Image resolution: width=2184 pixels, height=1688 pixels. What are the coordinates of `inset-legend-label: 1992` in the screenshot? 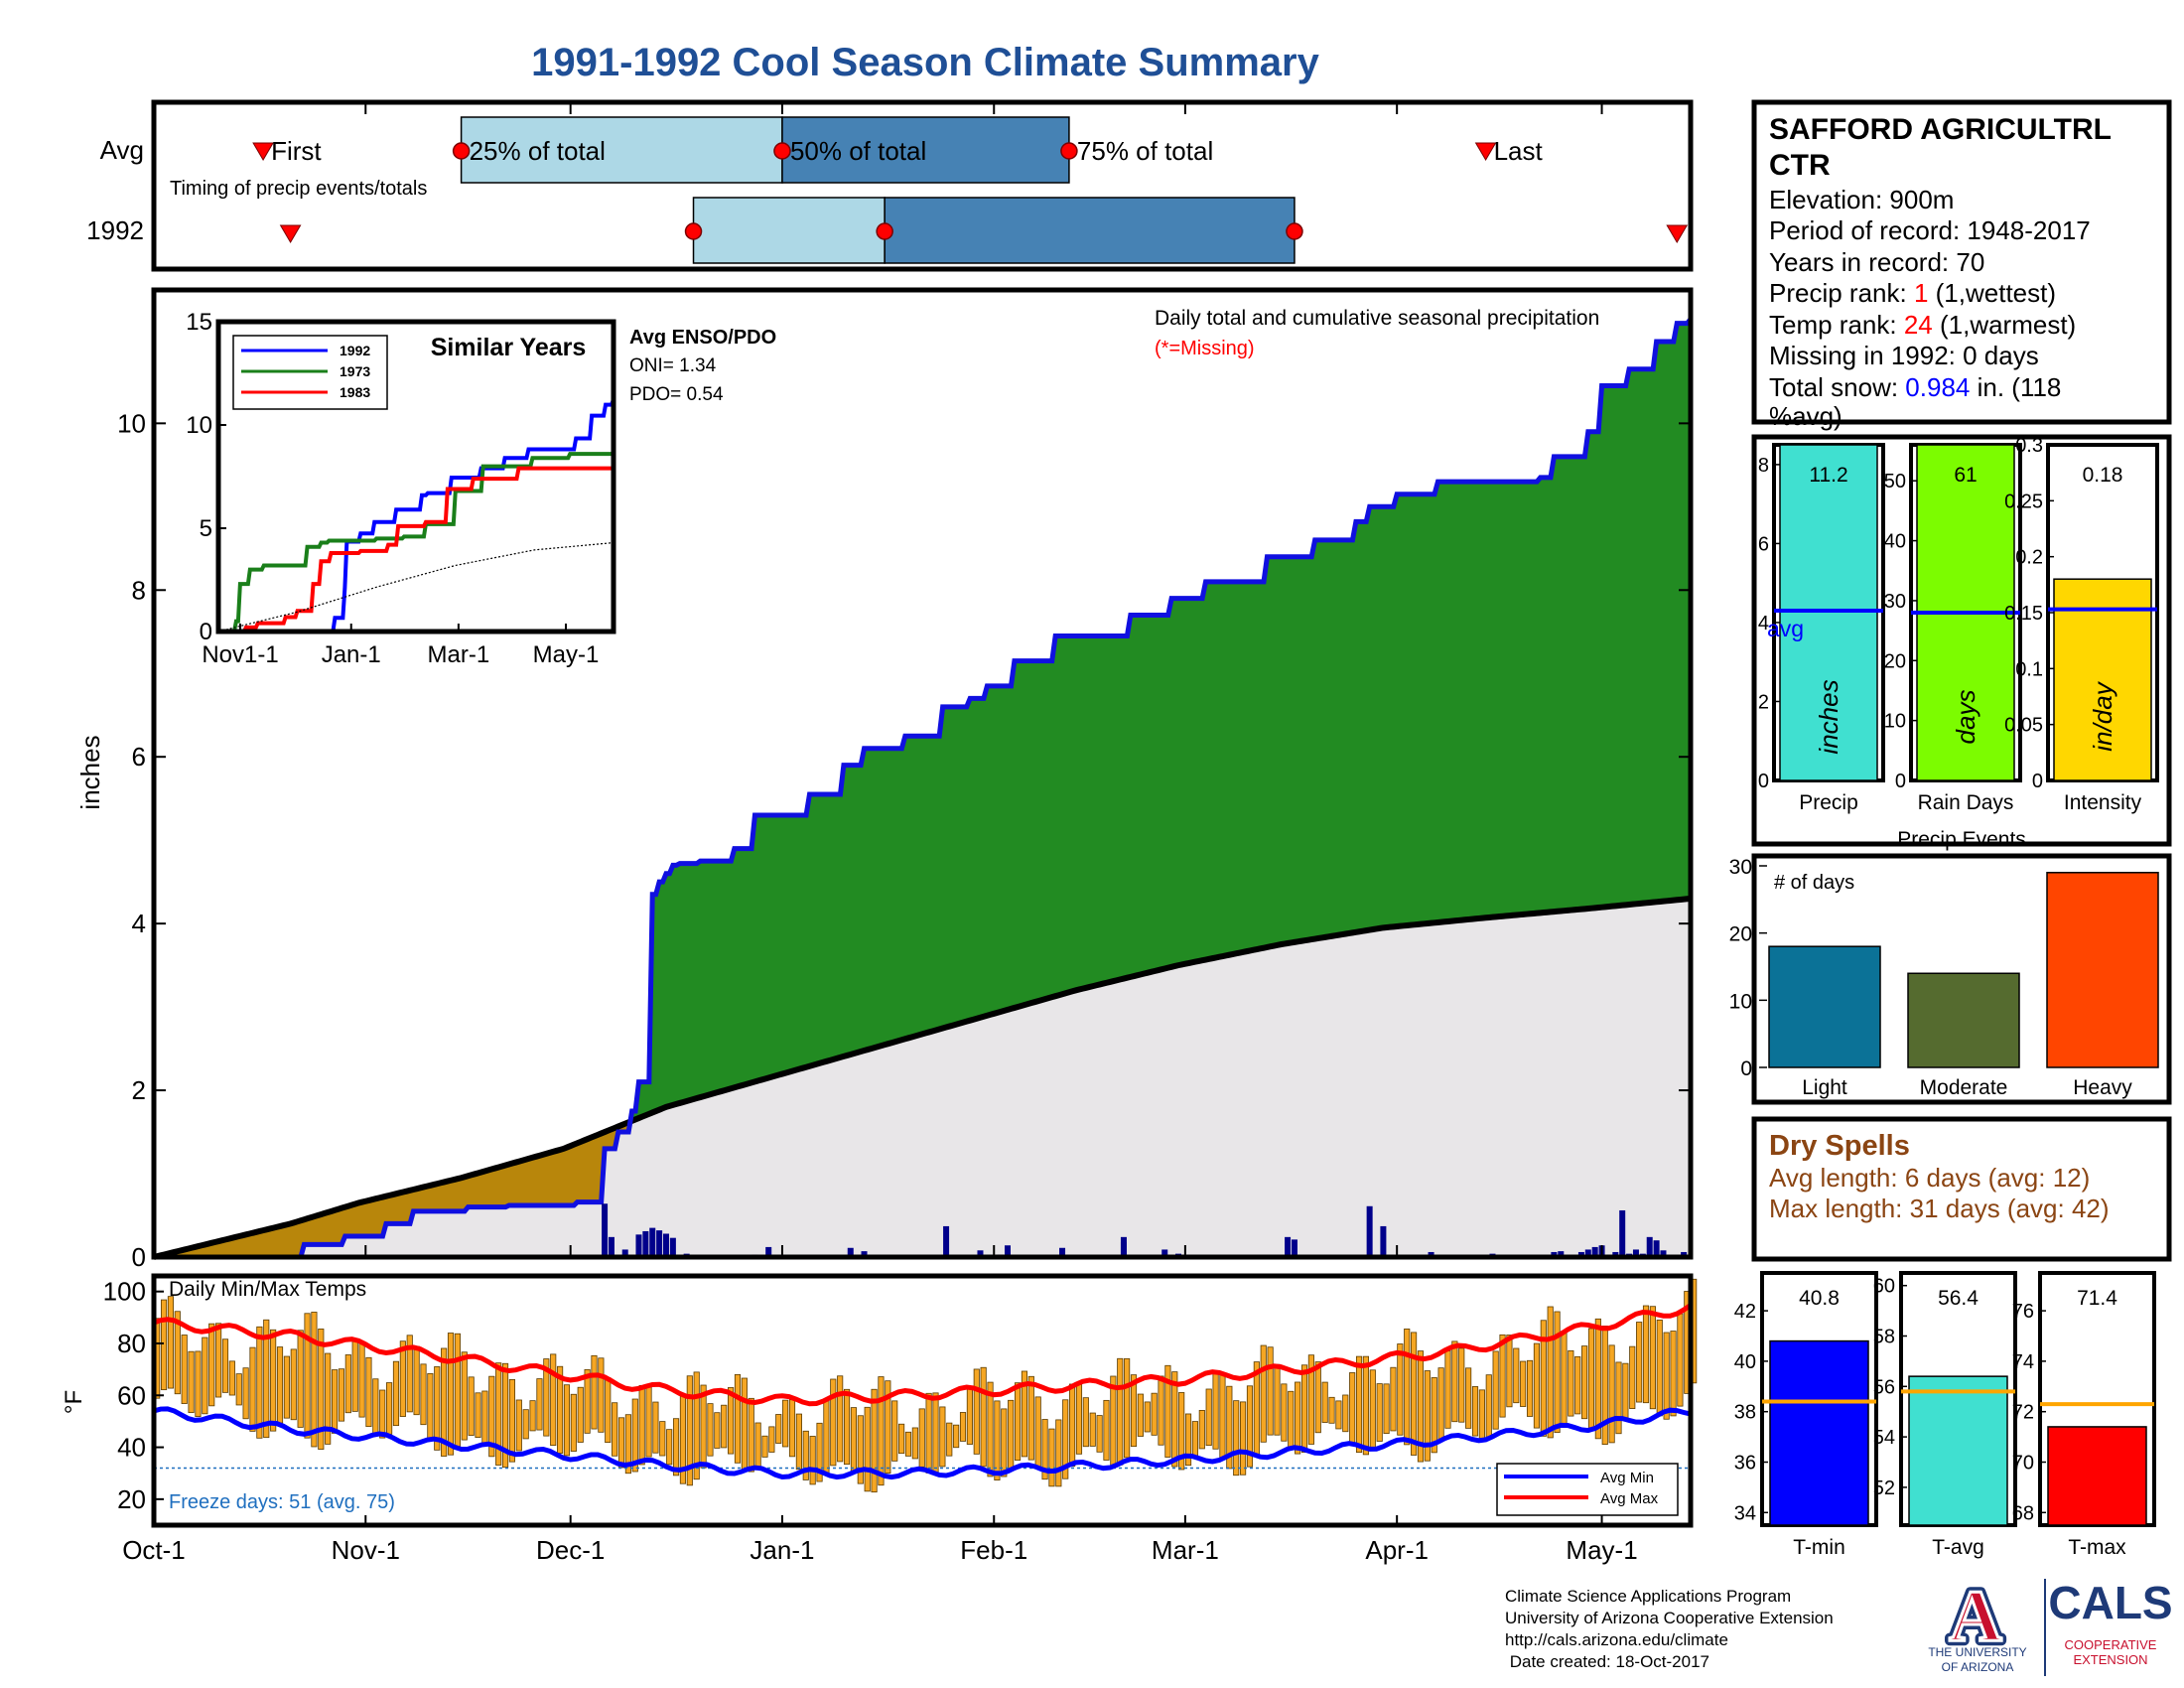 It's located at (355, 350).